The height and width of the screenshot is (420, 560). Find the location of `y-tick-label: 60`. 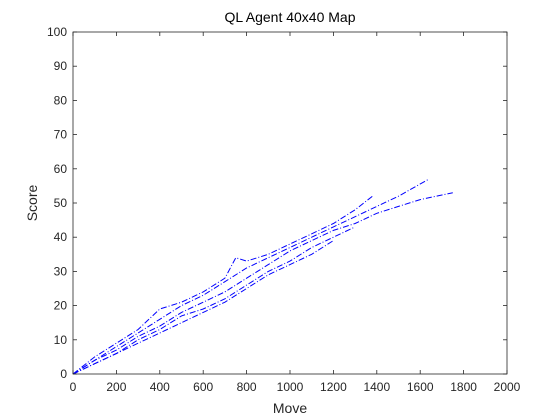

y-tick-label: 60 is located at coordinates (61, 169).